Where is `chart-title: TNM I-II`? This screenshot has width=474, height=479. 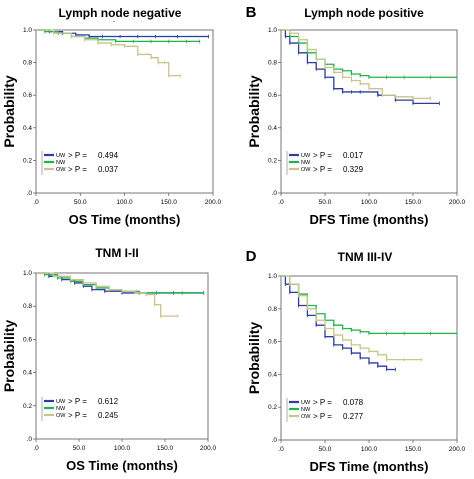 chart-title: TNM I-II is located at coordinates (116, 253).